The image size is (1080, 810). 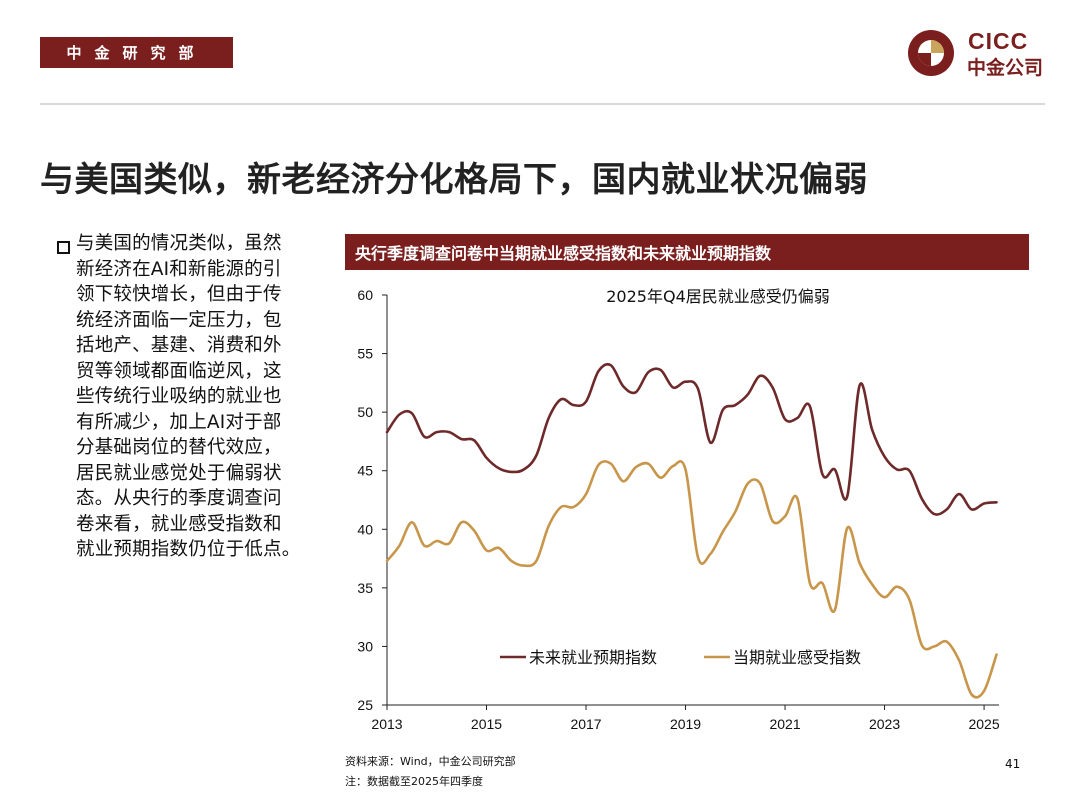 What do you see at coordinates (1005, 68) in the screenshot?
I see `logo-text-zh: 中金公司` at bounding box center [1005, 68].